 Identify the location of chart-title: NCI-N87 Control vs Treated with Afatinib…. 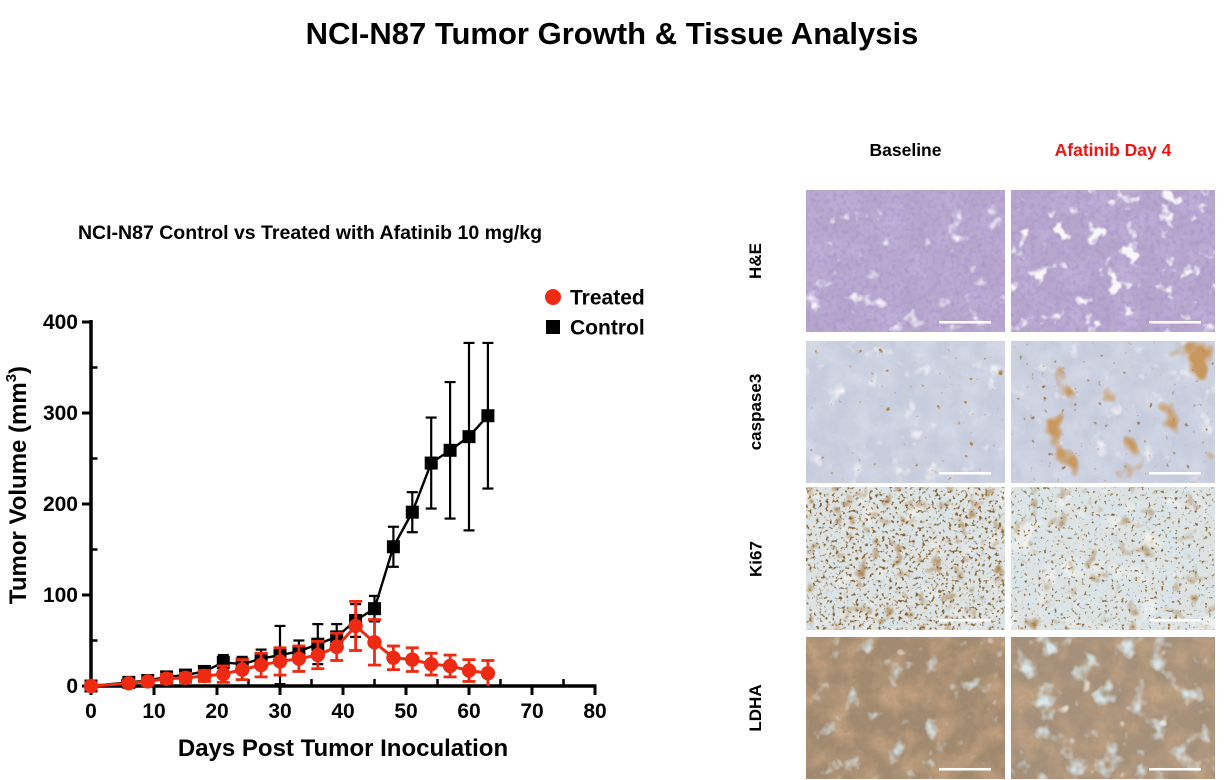
(310, 233).